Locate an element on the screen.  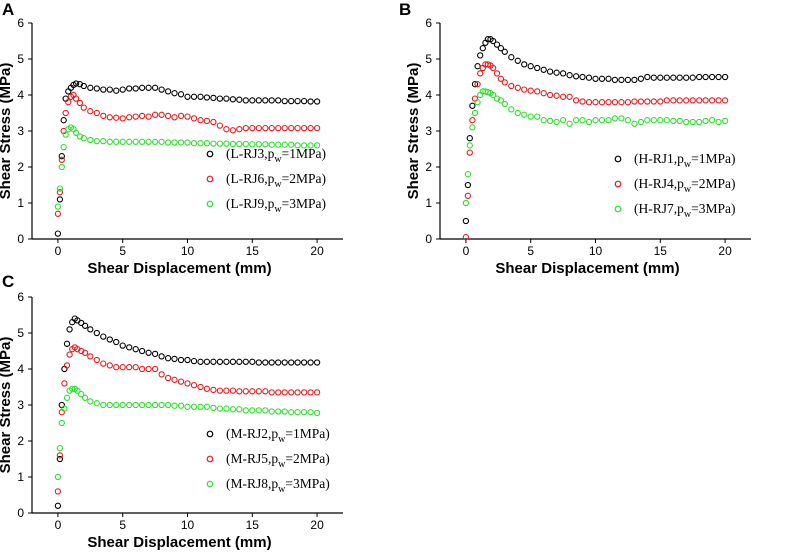
legend-label-main: (L-RJ3,p is located at coordinates (250, 153).